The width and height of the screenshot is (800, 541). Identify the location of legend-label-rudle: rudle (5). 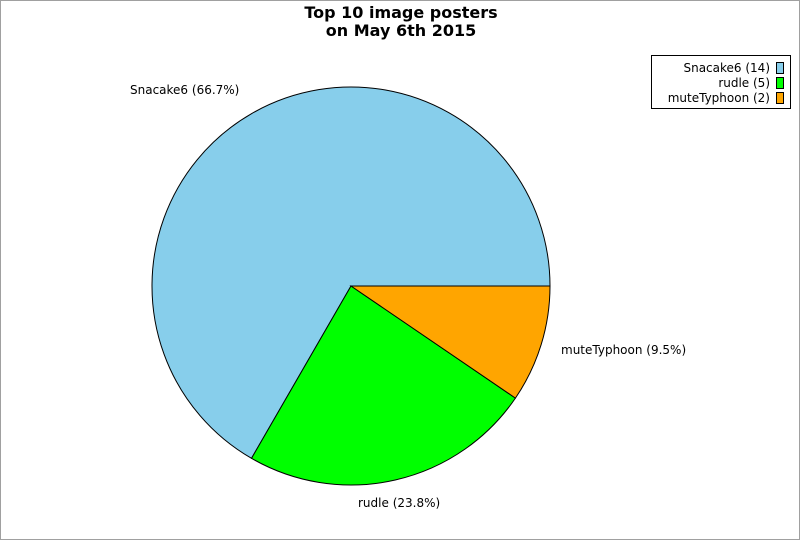
(744, 83).